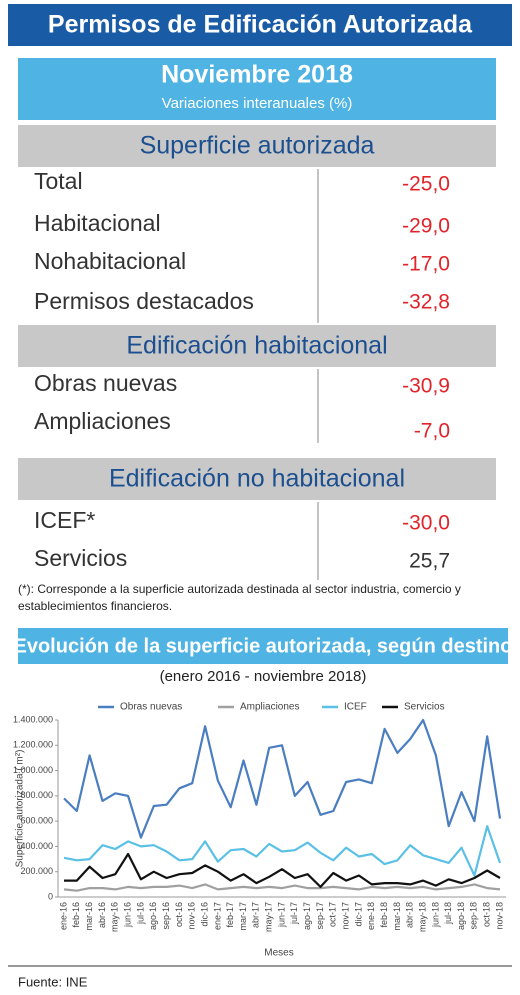 The image size is (520, 995). Describe the element at coordinates (426, 264) in the screenshot. I see `row-value: -17,0` at that location.